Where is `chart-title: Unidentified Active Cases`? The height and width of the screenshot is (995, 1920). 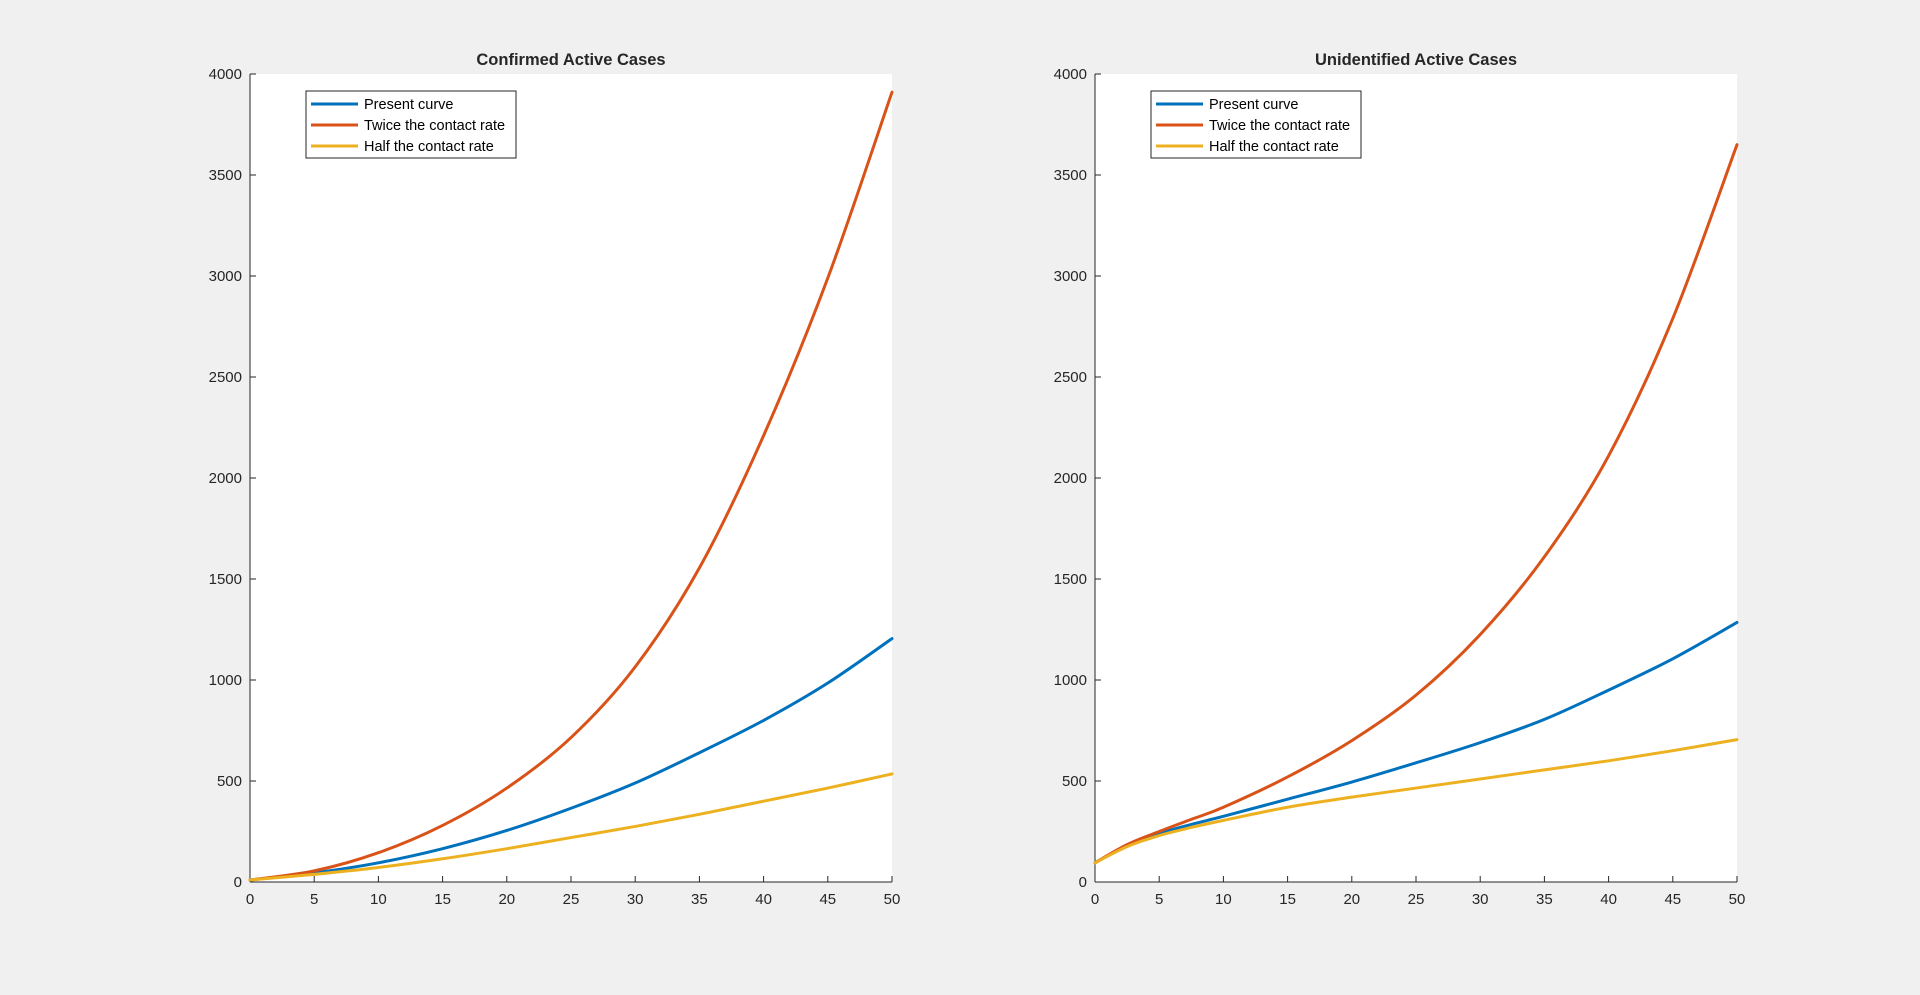 chart-title: Unidentified Active Cases is located at coordinates (1416, 60).